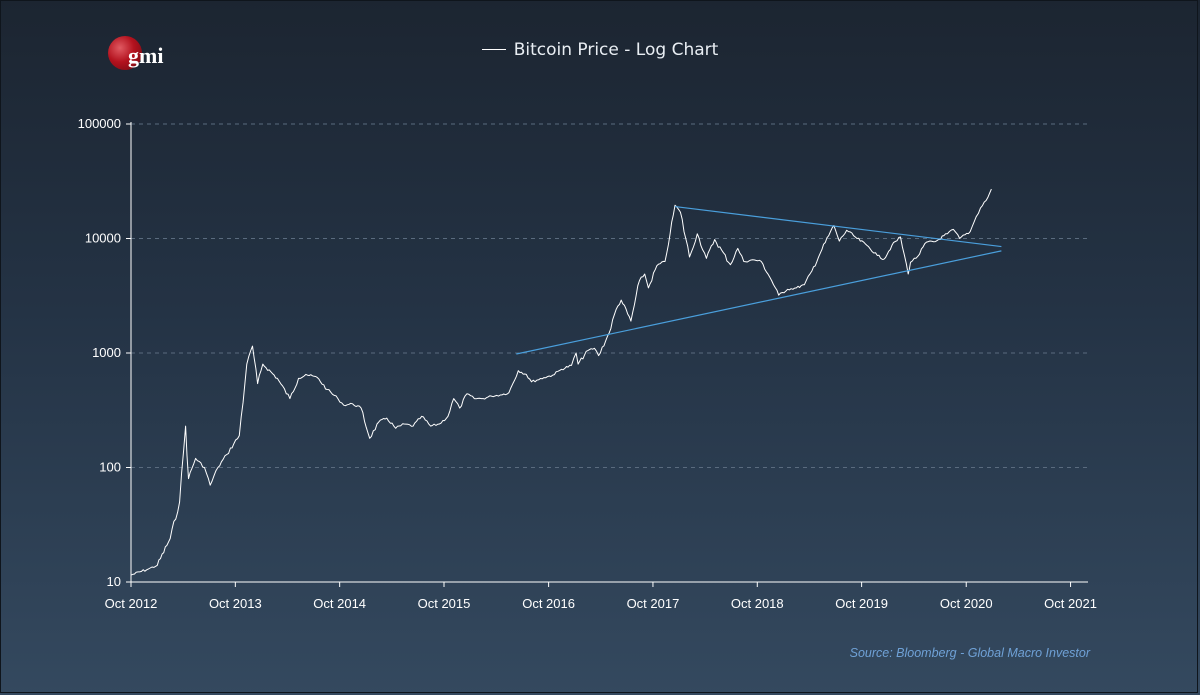 The image size is (1200, 695). What do you see at coordinates (616, 50) in the screenshot?
I see `chart-title-text: Bitcoin Price - Log Chart` at bounding box center [616, 50].